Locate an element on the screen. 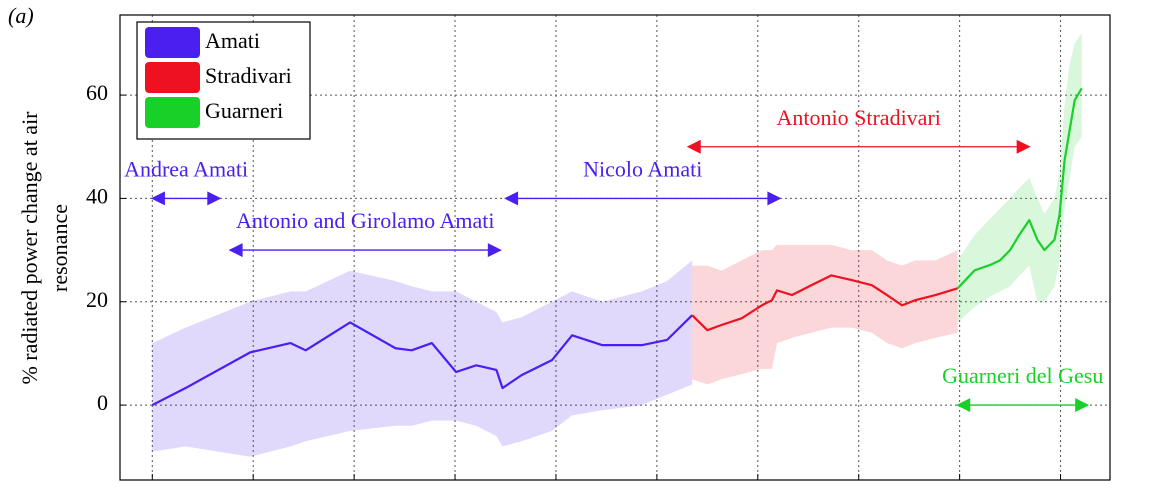 The height and width of the screenshot is (503, 1155). y-tick-label: 0 is located at coordinates (102, 402).